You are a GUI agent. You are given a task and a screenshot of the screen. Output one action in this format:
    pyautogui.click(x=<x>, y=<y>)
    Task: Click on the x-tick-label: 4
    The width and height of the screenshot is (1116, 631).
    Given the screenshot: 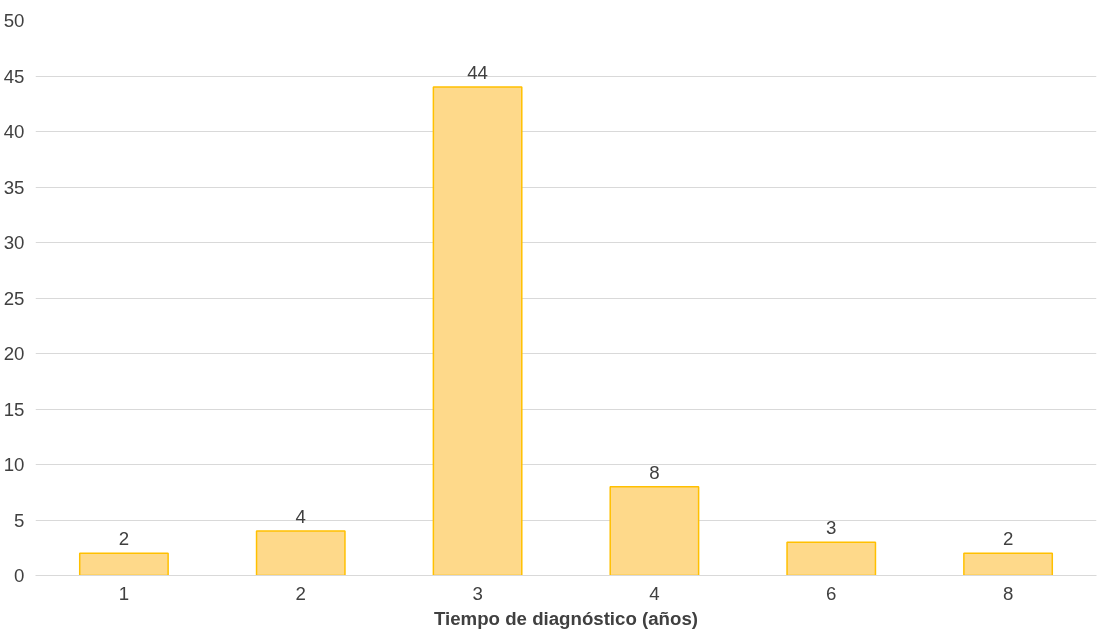 What is the action you would take?
    pyautogui.click(x=654, y=593)
    